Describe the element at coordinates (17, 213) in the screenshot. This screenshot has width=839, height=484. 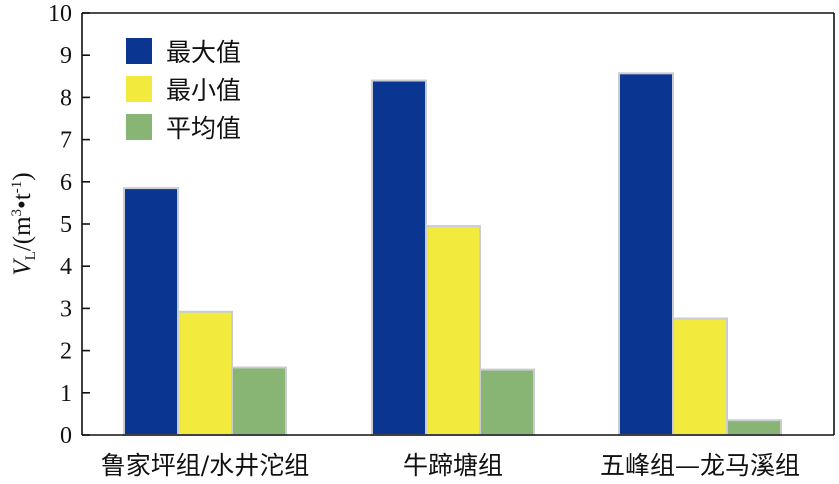
I see `y-axis-label-sup1: 3` at that location.